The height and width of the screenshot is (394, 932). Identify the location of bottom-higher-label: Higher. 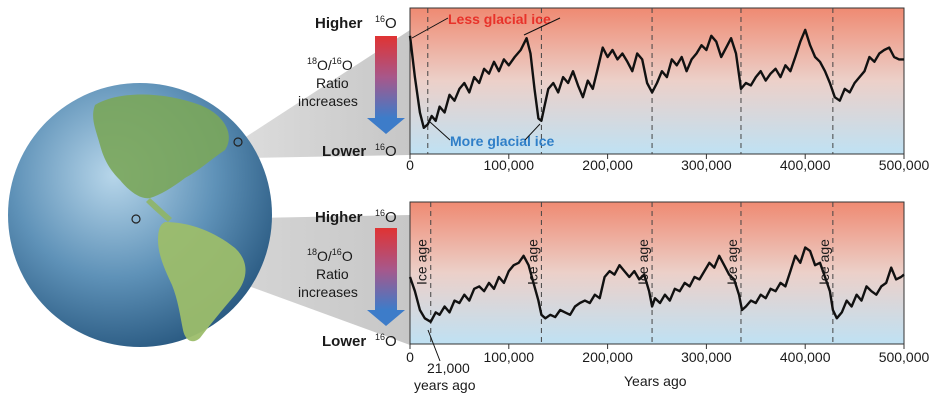
(339, 217).